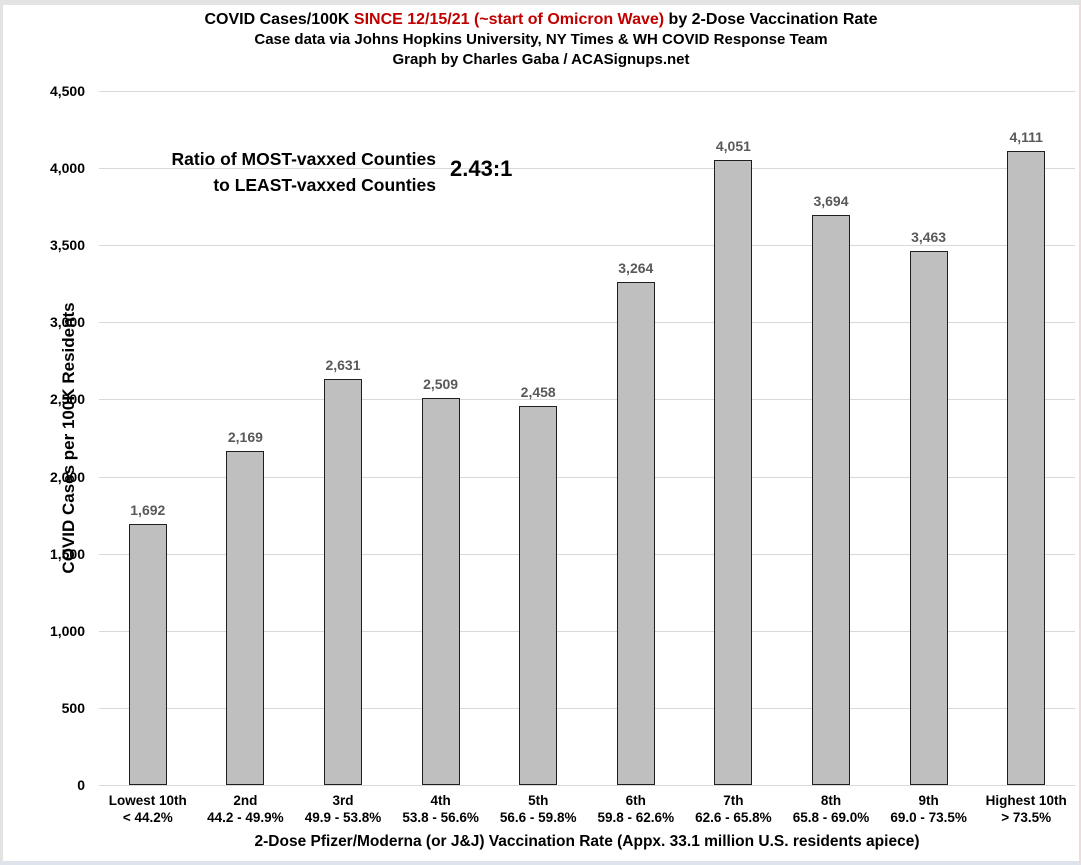 This screenshot has width=1081, height=865. What do you see at coordinates (733, 146) in the screenshot?
I see `bar-value-label: 4,051` at bounding box center [733, 146].